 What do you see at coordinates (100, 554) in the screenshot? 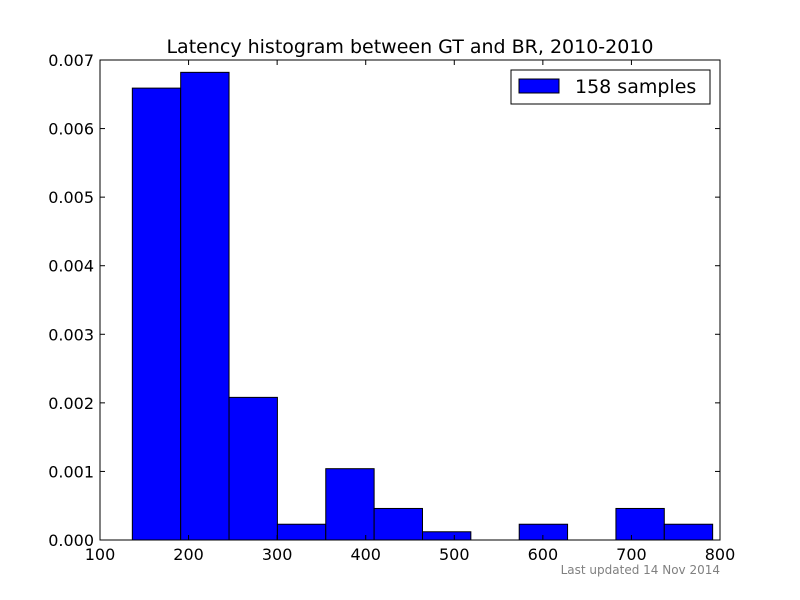
I see `x-tick-label: 100` at bounding box center [100, 554].